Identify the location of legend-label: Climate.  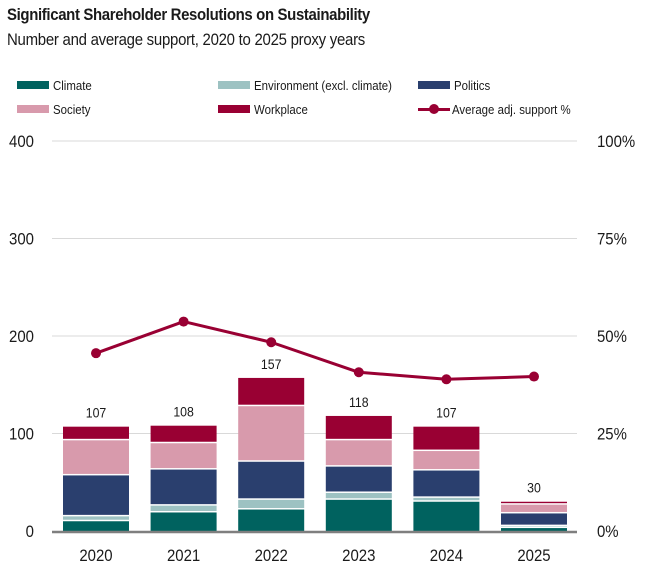
(72, 85).